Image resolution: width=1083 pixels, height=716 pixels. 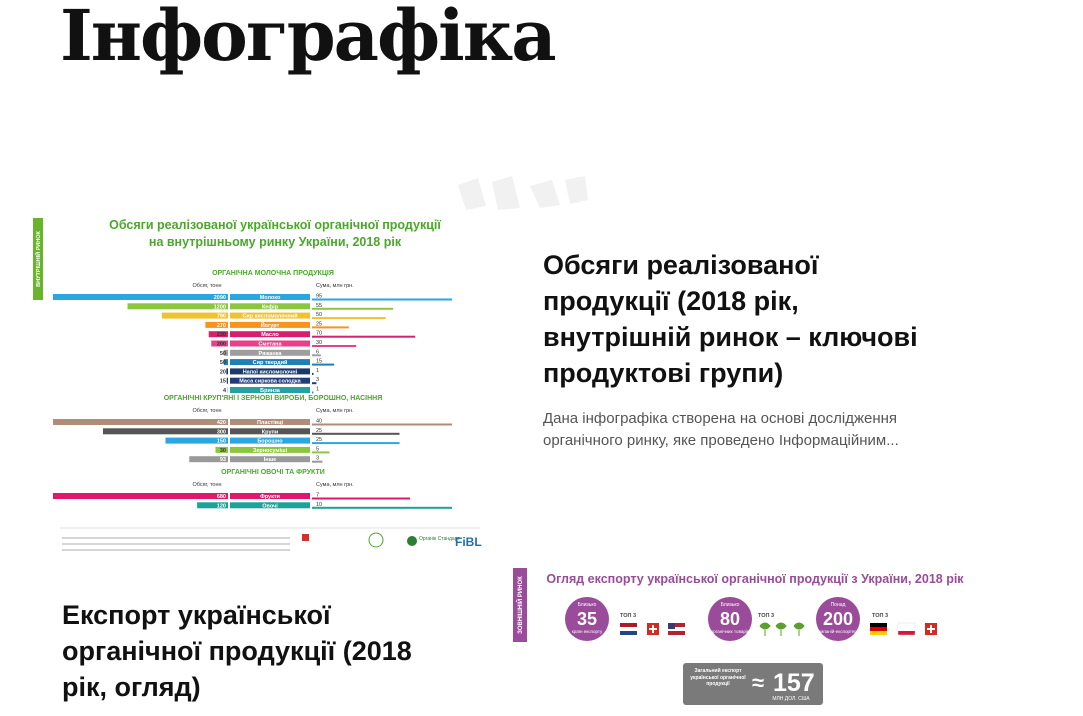 I want to click on category-label: Зерносуміші, so click(x=270, y=451).